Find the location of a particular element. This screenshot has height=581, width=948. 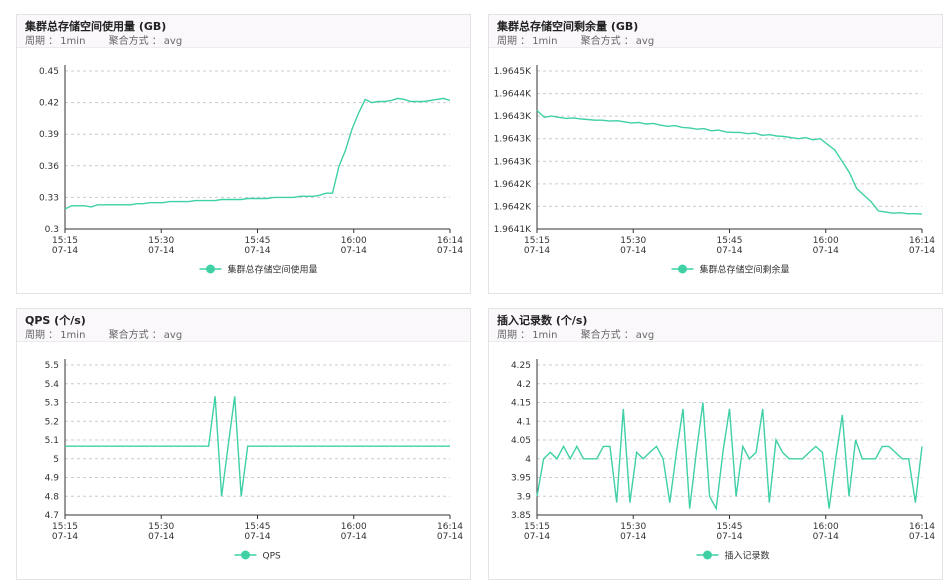

y-tick-label: 0.36 is located at coordinates (49, 167).